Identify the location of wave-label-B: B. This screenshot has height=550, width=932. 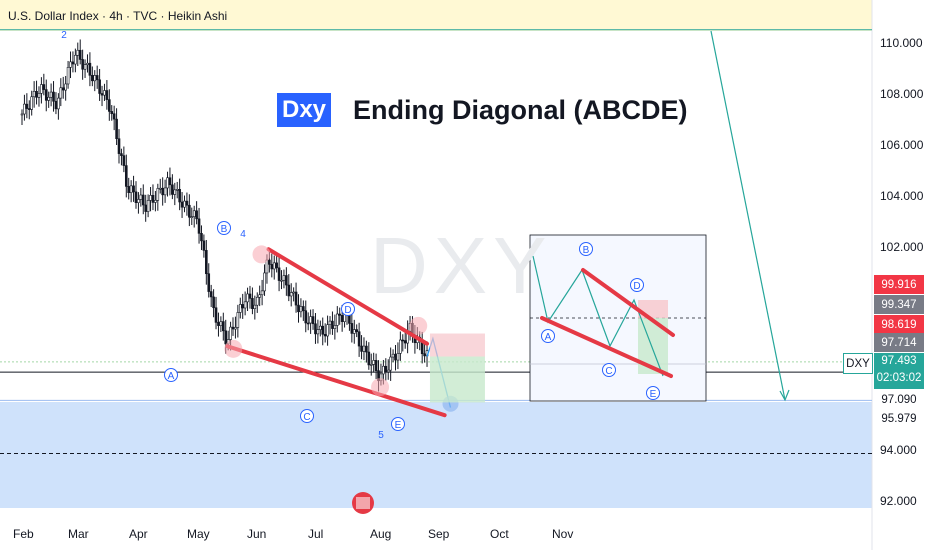
(224, 229).